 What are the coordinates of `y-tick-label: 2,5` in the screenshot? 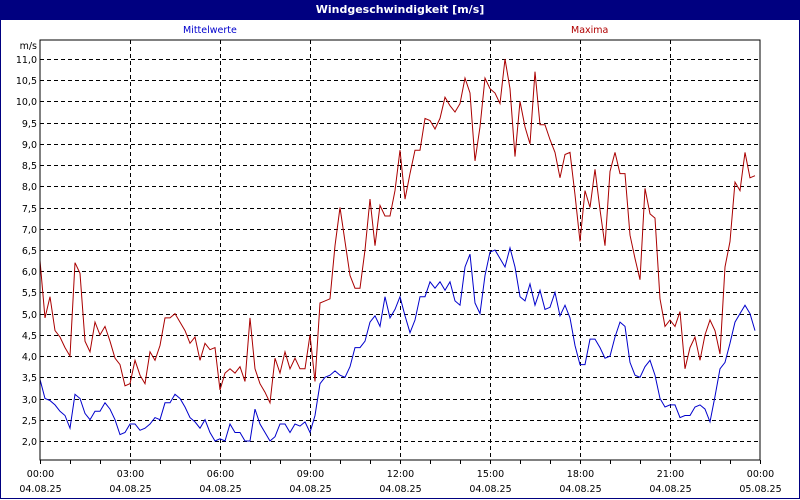 It's located at (29, 421).